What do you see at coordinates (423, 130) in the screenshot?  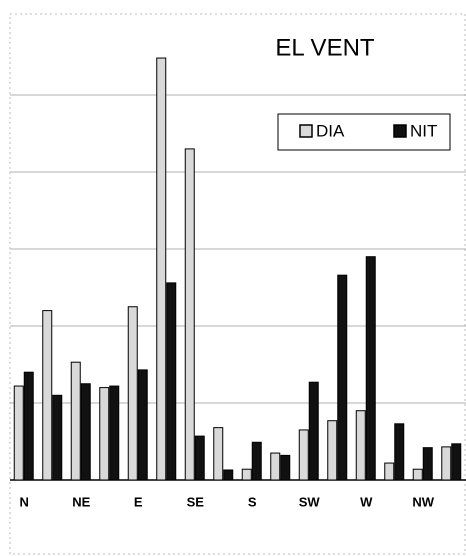 I see `legend-label: NIT` at bounding box center [423, 130].